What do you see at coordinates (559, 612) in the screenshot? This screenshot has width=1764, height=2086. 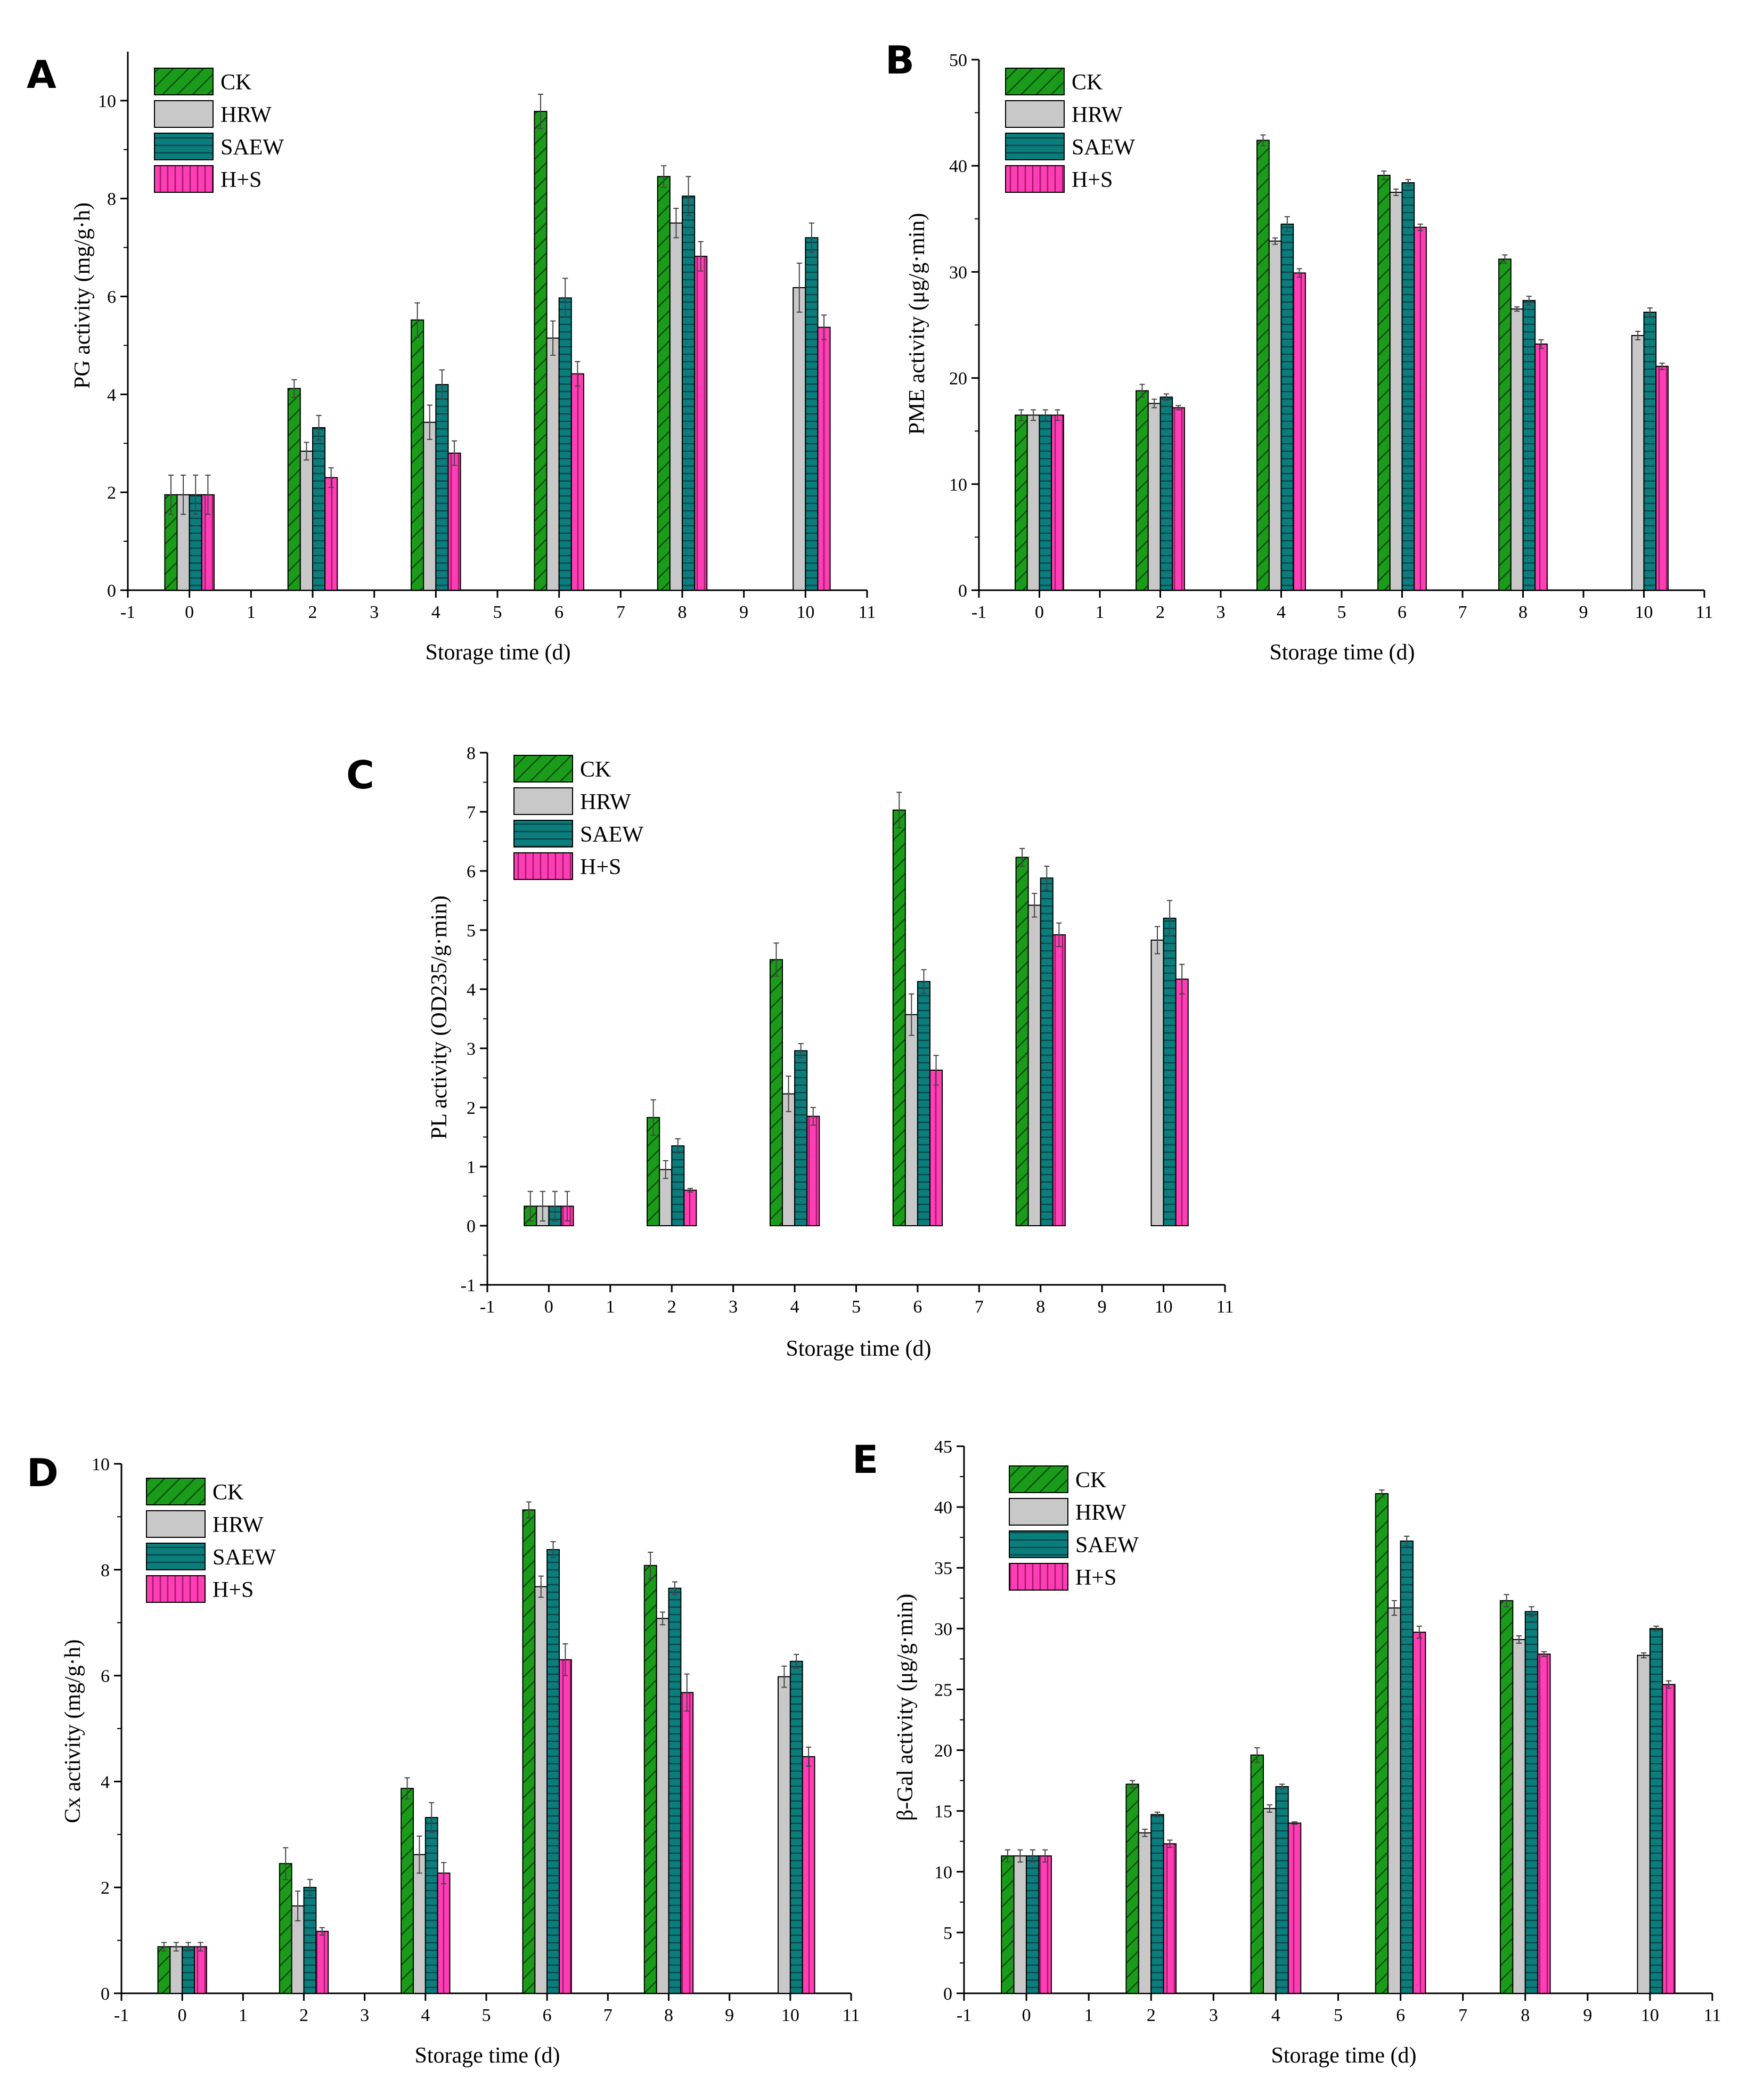 I see `panel-a-xtick-label: 6` at bounding box center [559, 612].